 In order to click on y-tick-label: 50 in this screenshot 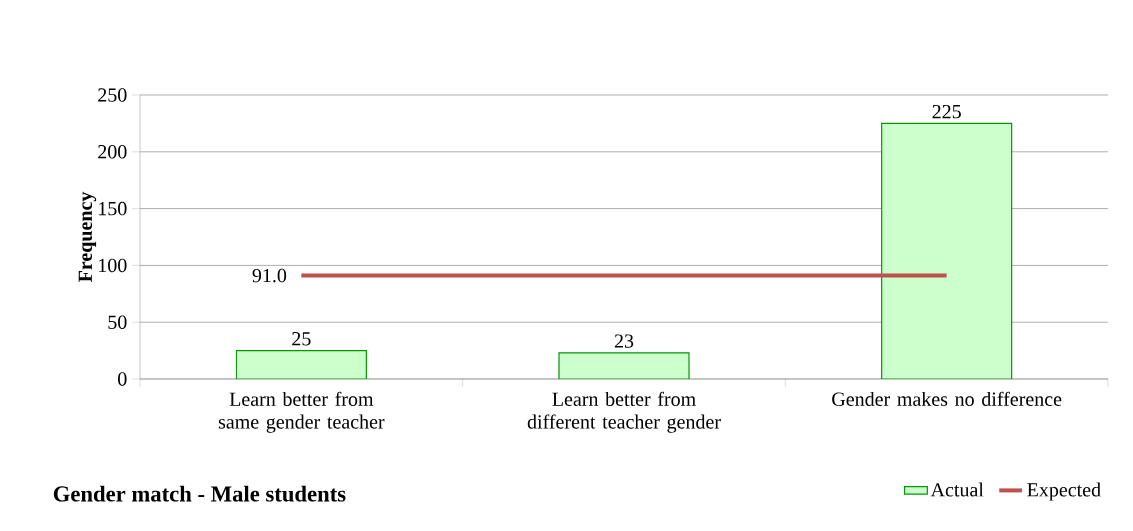, I will do `click(117, 322)`.